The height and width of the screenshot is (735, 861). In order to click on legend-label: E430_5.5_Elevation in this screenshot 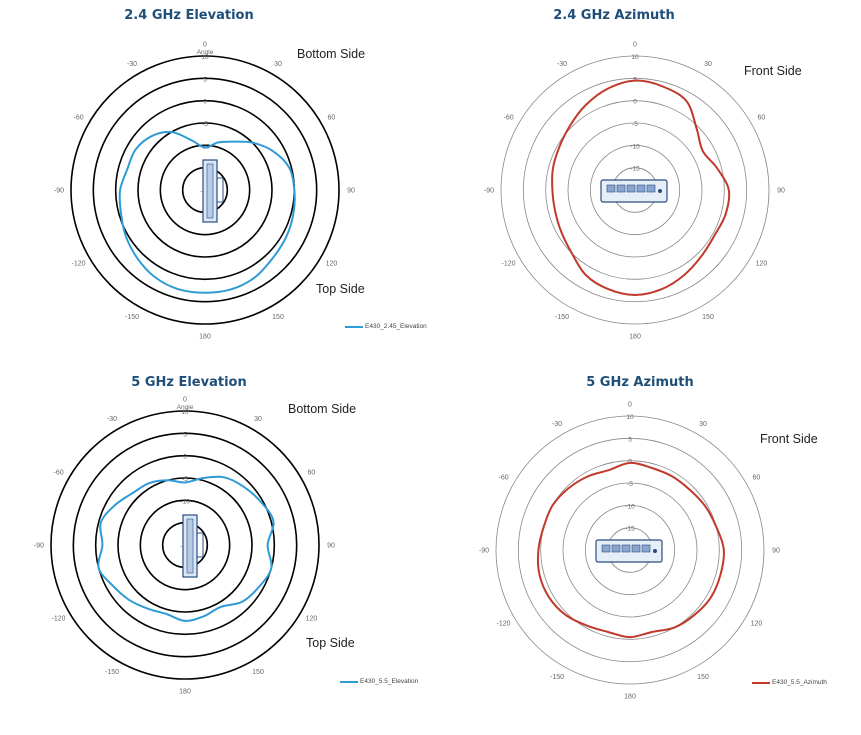, I will do `click(389, 681)`.